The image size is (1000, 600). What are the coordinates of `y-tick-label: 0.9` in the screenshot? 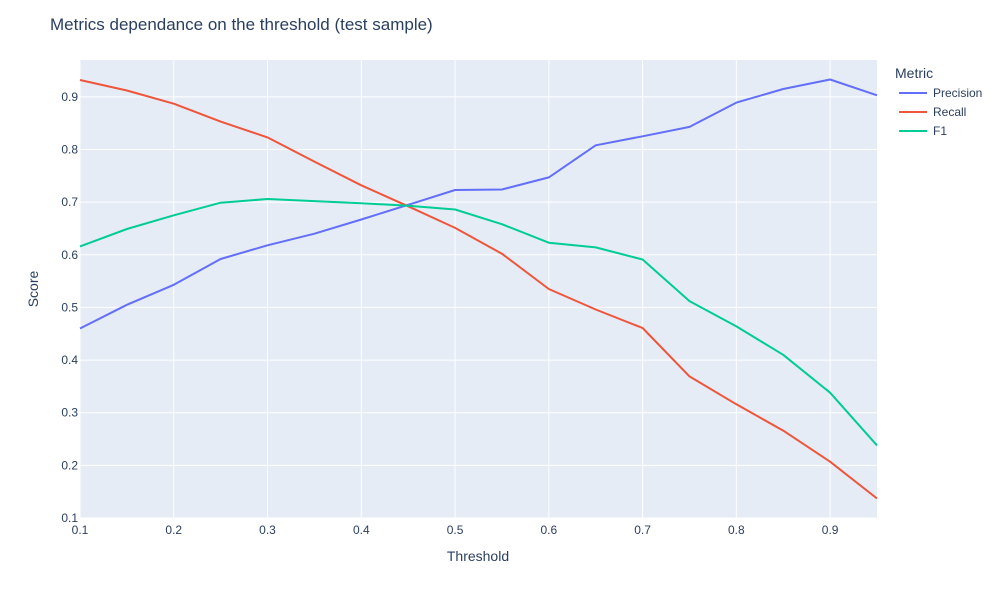 It's located at (69, 97).